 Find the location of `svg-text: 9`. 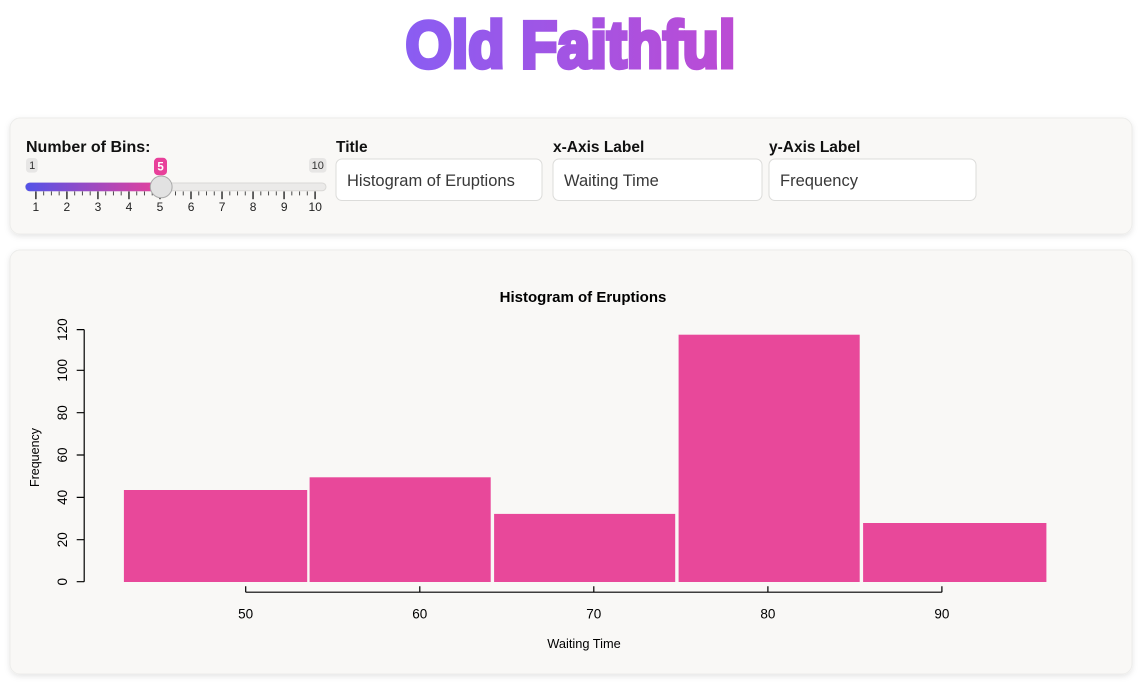

svg-text: 9 is located at coordinates (284, 207).